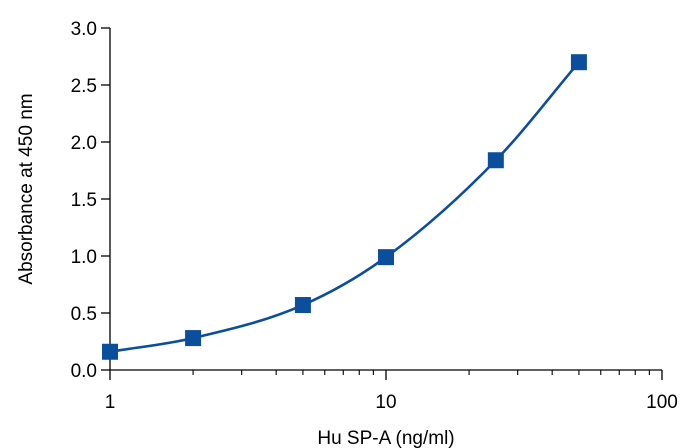 The height and width of the screenshot is (448, 681). I want to click on x-tick-label: 1, so click(110, 402).